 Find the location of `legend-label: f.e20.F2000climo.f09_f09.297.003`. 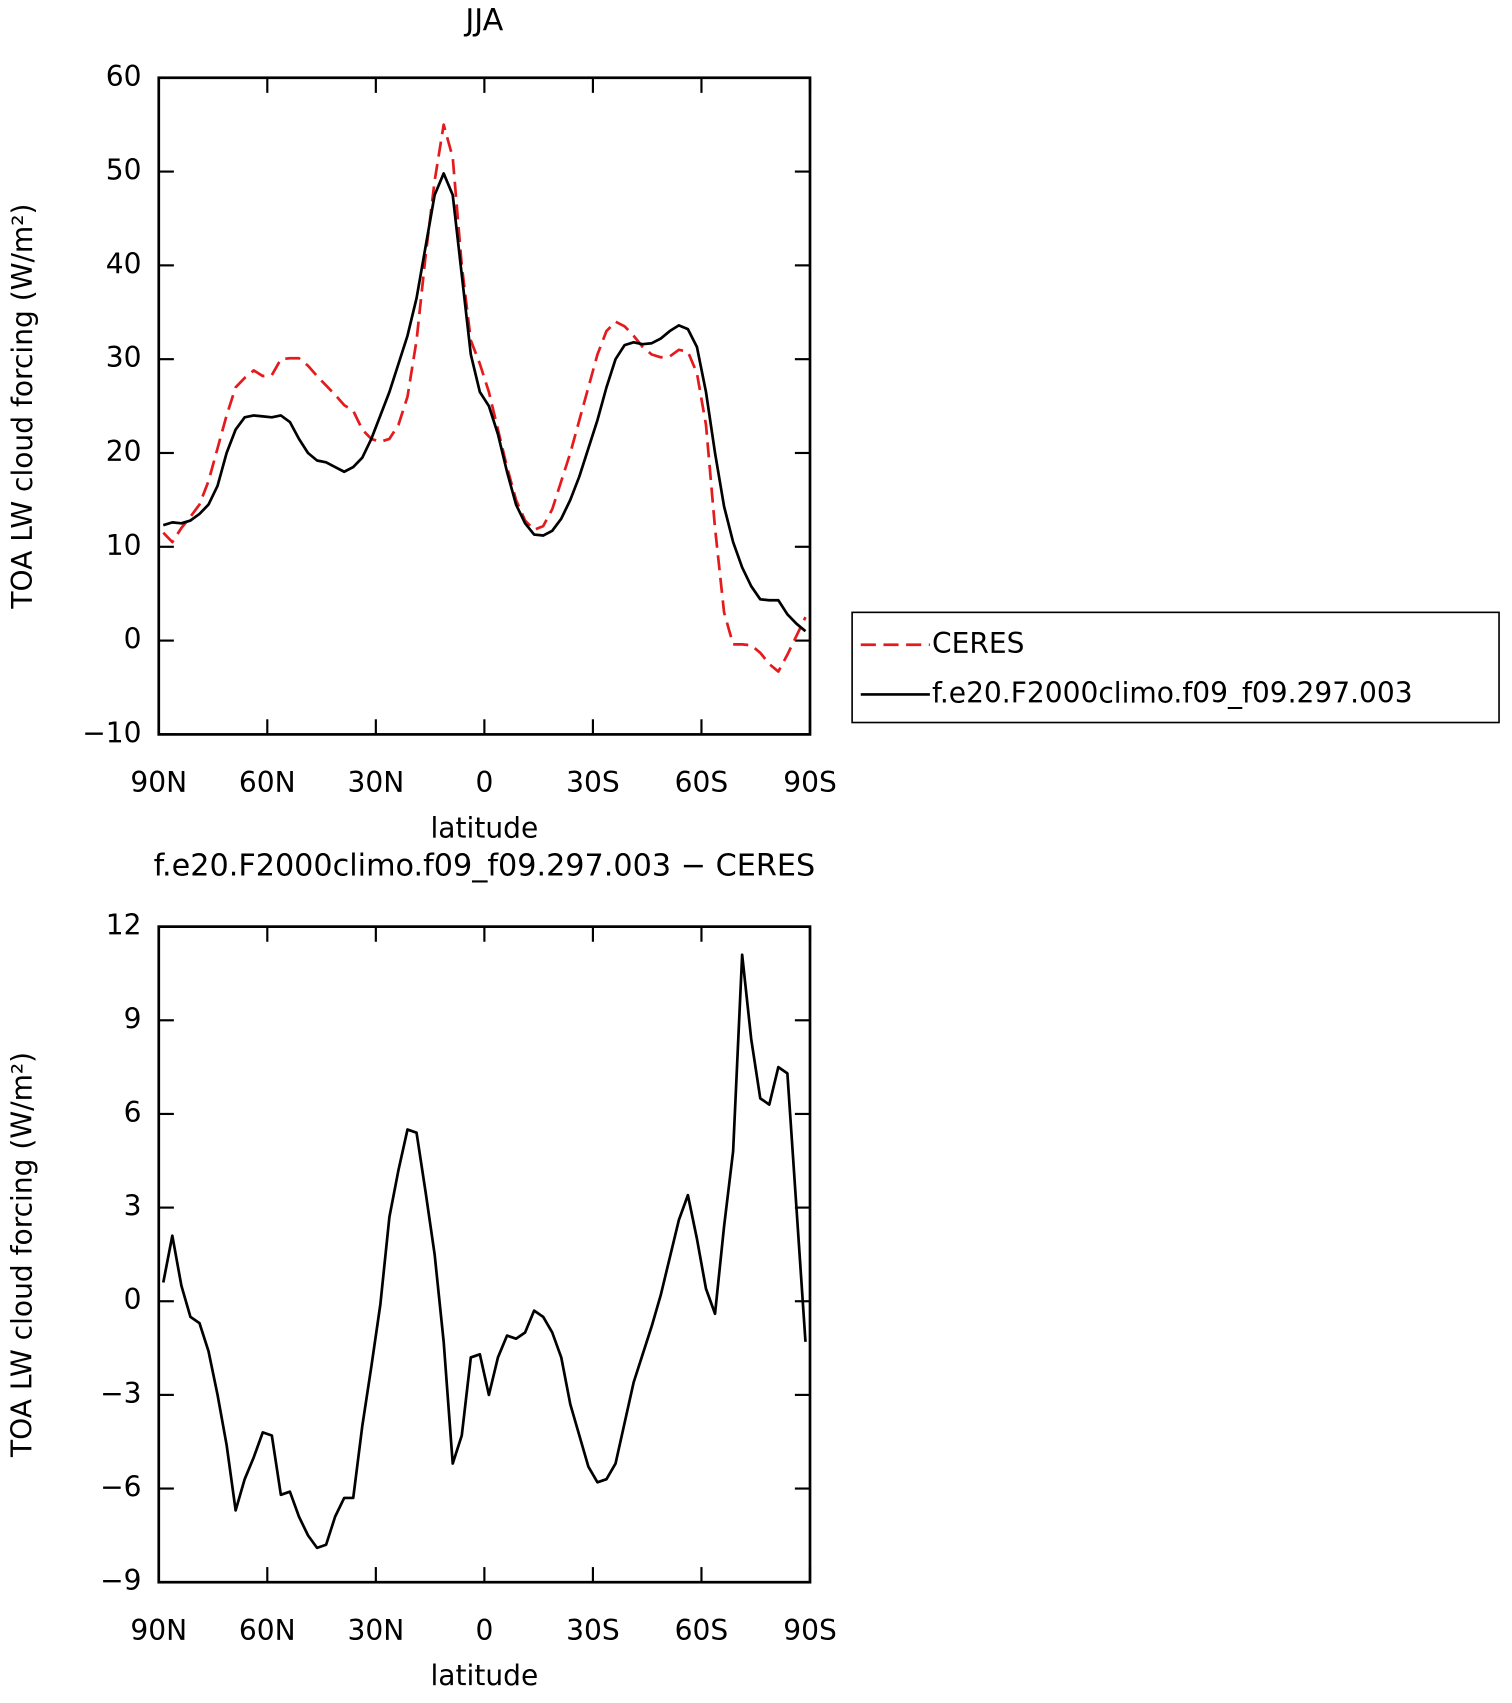

legend-label: f.e20.F2000climo.f09_f09.297.003 is located at coordinates (1172, 692).